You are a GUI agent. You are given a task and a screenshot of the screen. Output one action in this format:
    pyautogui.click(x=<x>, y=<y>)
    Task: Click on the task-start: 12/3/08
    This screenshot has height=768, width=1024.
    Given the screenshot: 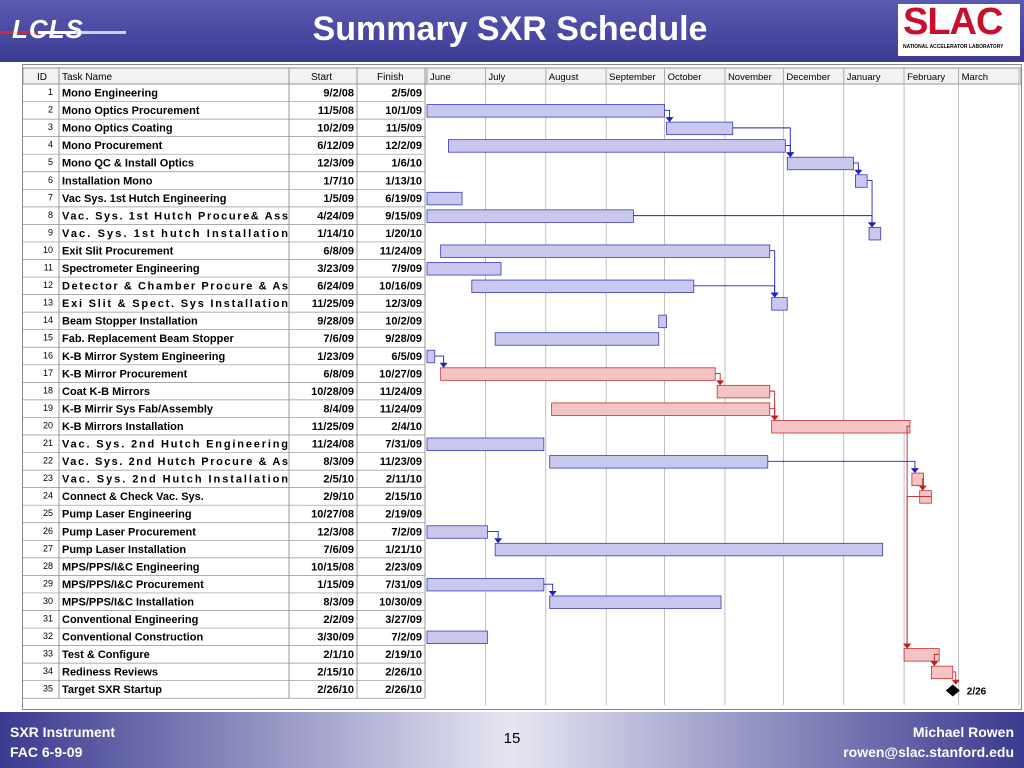 What is the action you would take?
    pyautogui.click(x=335, y=532)
    